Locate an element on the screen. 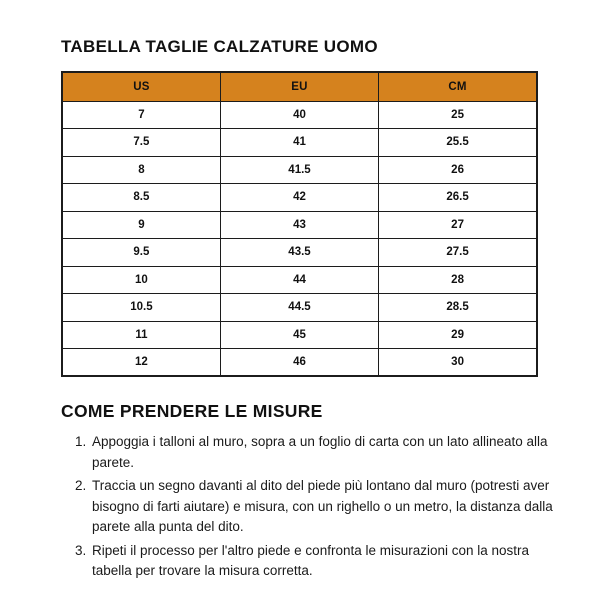 The width and height of the screenshot is (600, 600). cell-eu: 41 is located at coordinates (299, 142).